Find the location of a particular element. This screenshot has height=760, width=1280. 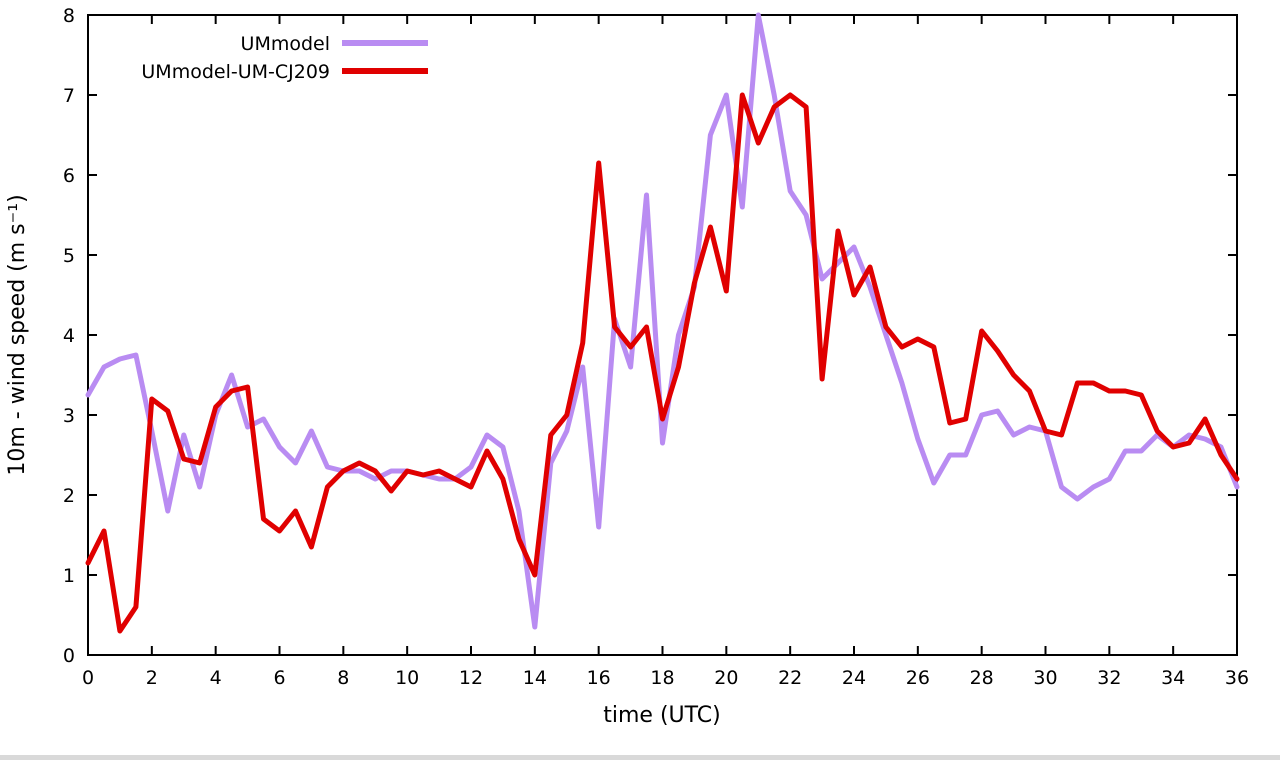

x-tick-label: 24 is located at coordinates (854, 678).